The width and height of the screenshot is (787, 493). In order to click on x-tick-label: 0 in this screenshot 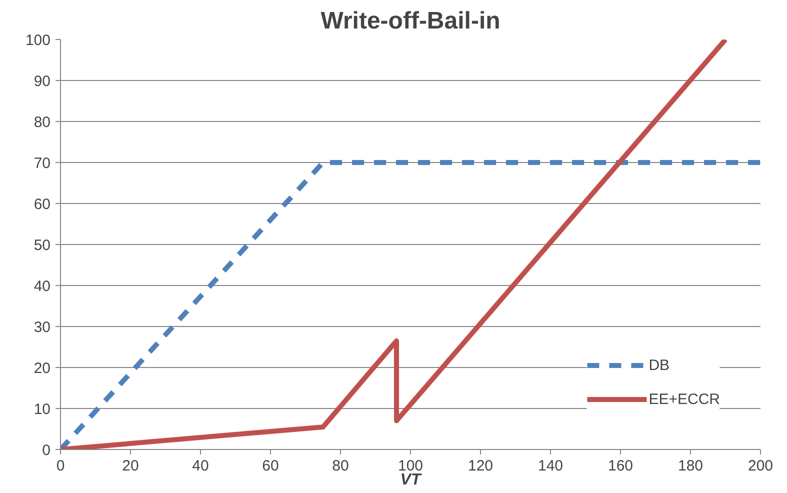, I will do `click(60, 466)`.